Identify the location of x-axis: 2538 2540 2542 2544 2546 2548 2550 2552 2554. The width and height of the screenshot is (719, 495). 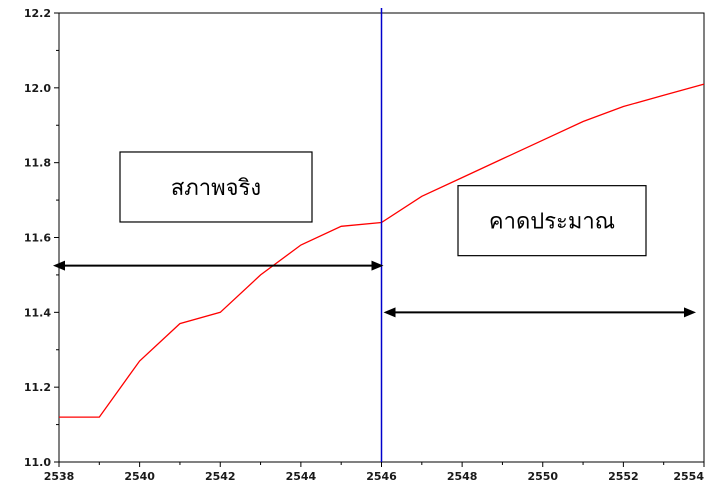
(374, 472).